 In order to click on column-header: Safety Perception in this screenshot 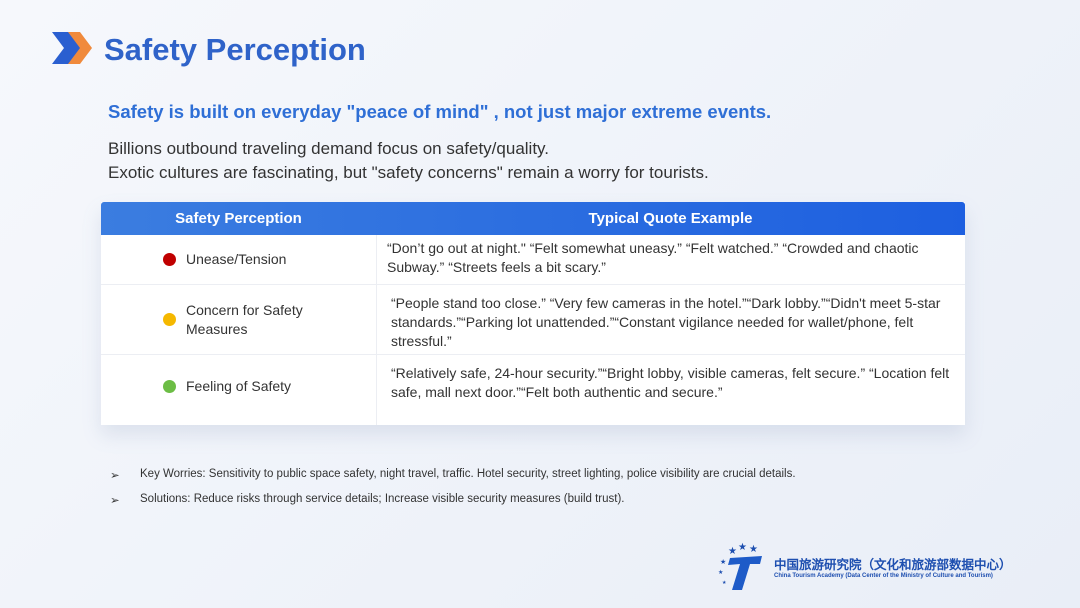, I will do `click(238, 218)`.